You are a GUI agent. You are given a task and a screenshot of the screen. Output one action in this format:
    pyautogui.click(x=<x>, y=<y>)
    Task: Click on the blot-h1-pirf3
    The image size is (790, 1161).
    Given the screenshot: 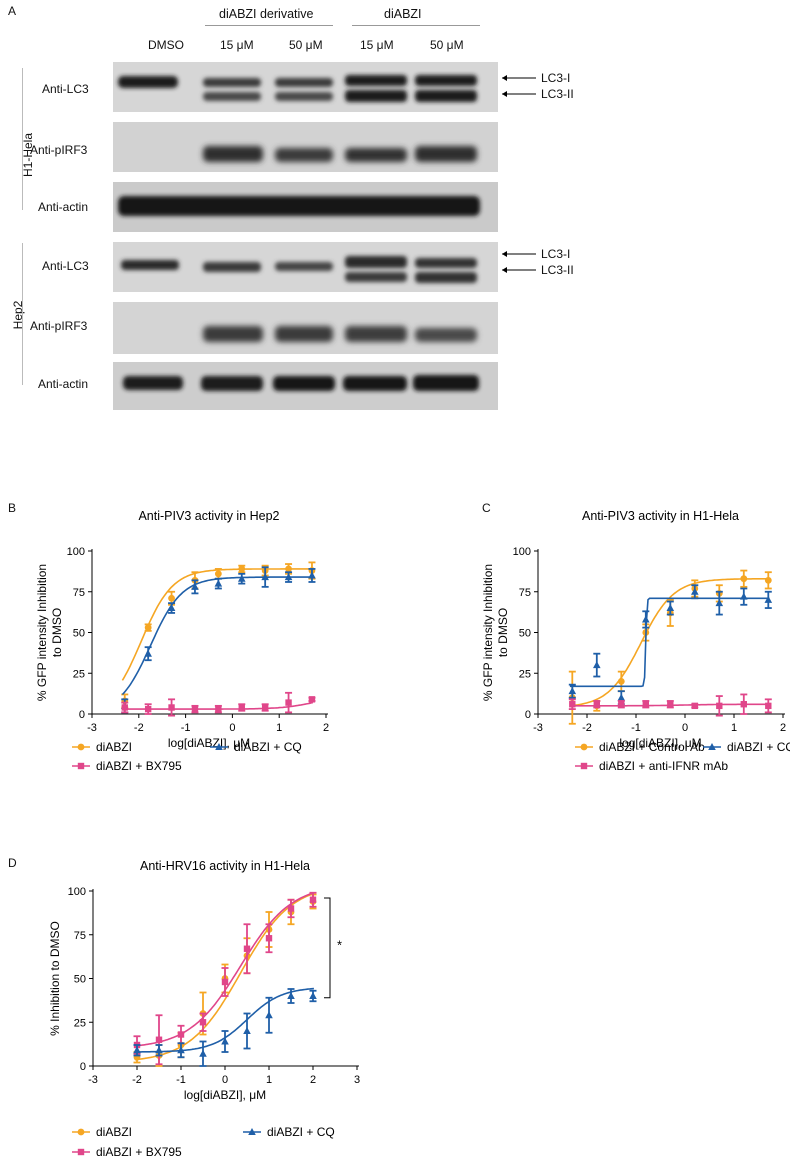 What is the action you would take?
    pyautogui.click(x=305, y=147)
    